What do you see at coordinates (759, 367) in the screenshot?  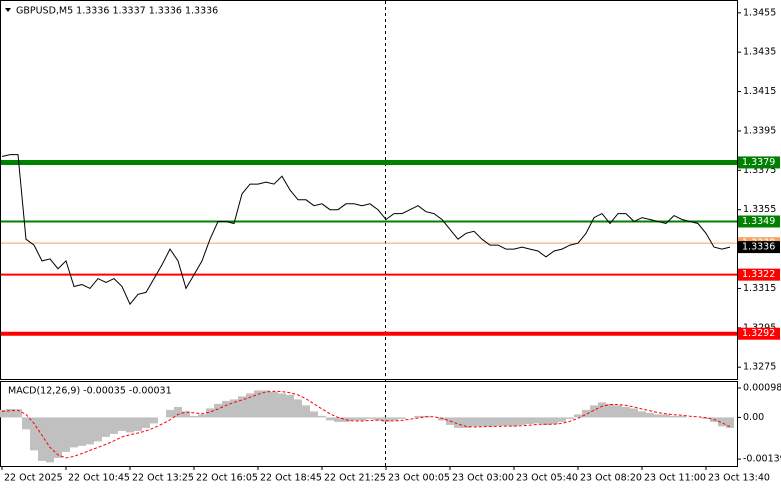 I see `y-tick-label: 1.3275` at bounding box center [759, 367].